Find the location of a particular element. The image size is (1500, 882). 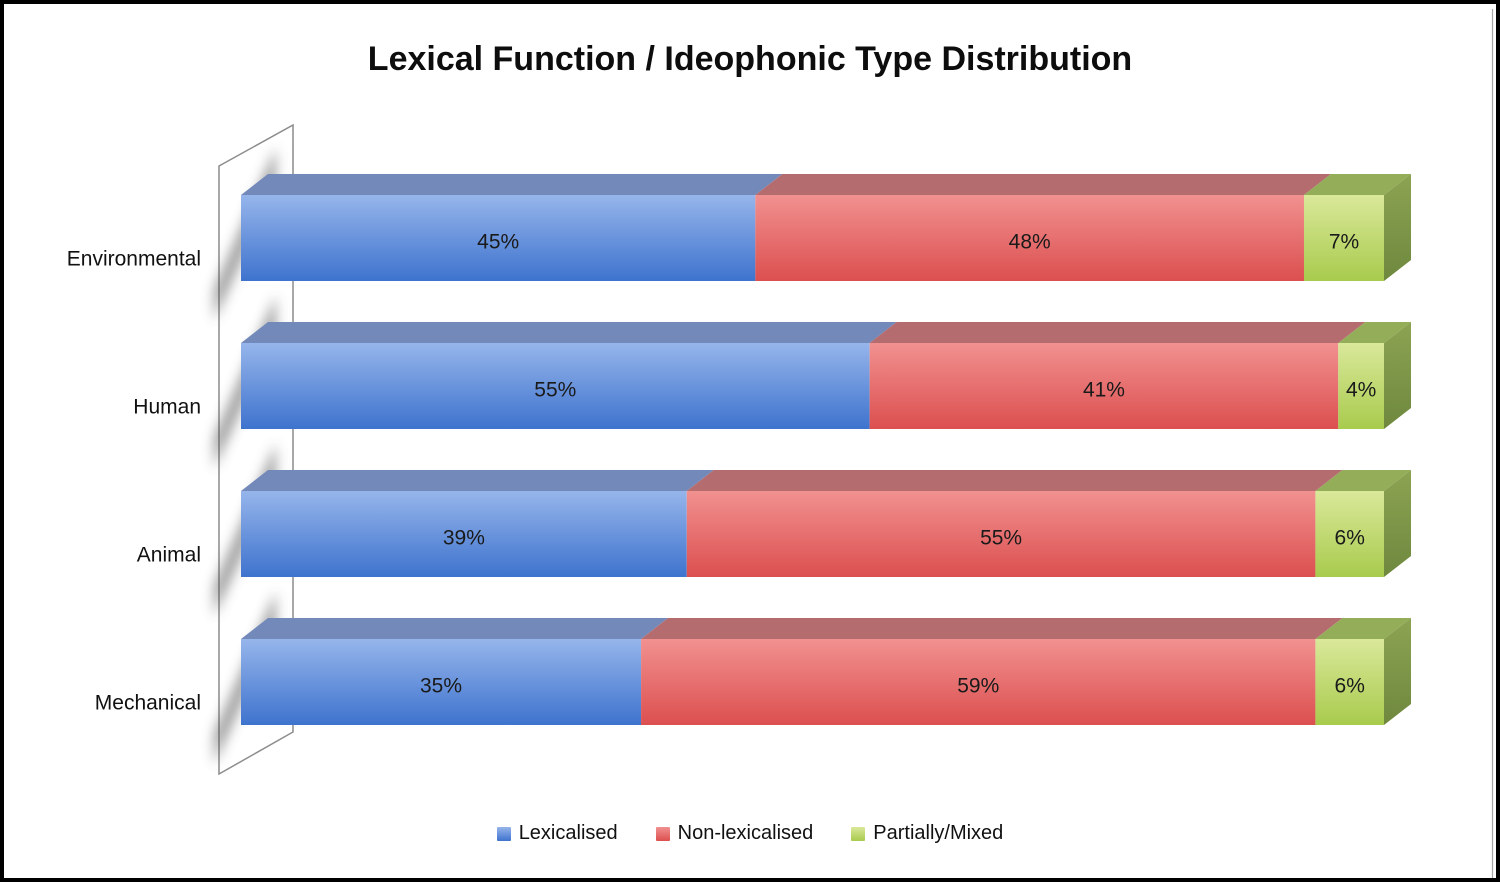

value-label: 41% is located at coordinates (1104, 390).